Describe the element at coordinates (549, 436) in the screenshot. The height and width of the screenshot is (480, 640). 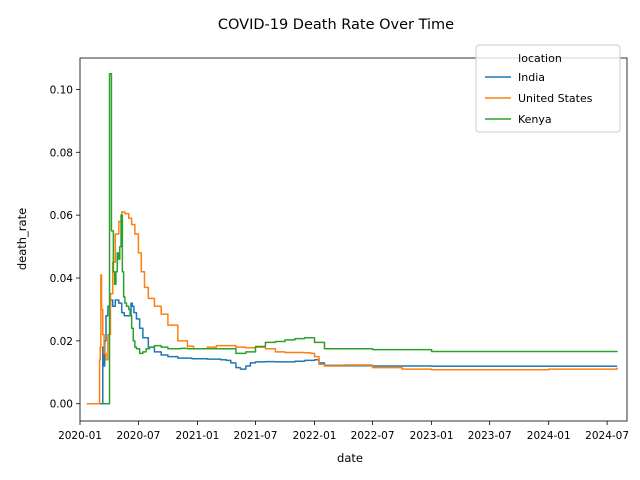
I see `x-tick-label: 2024-01` at that location.